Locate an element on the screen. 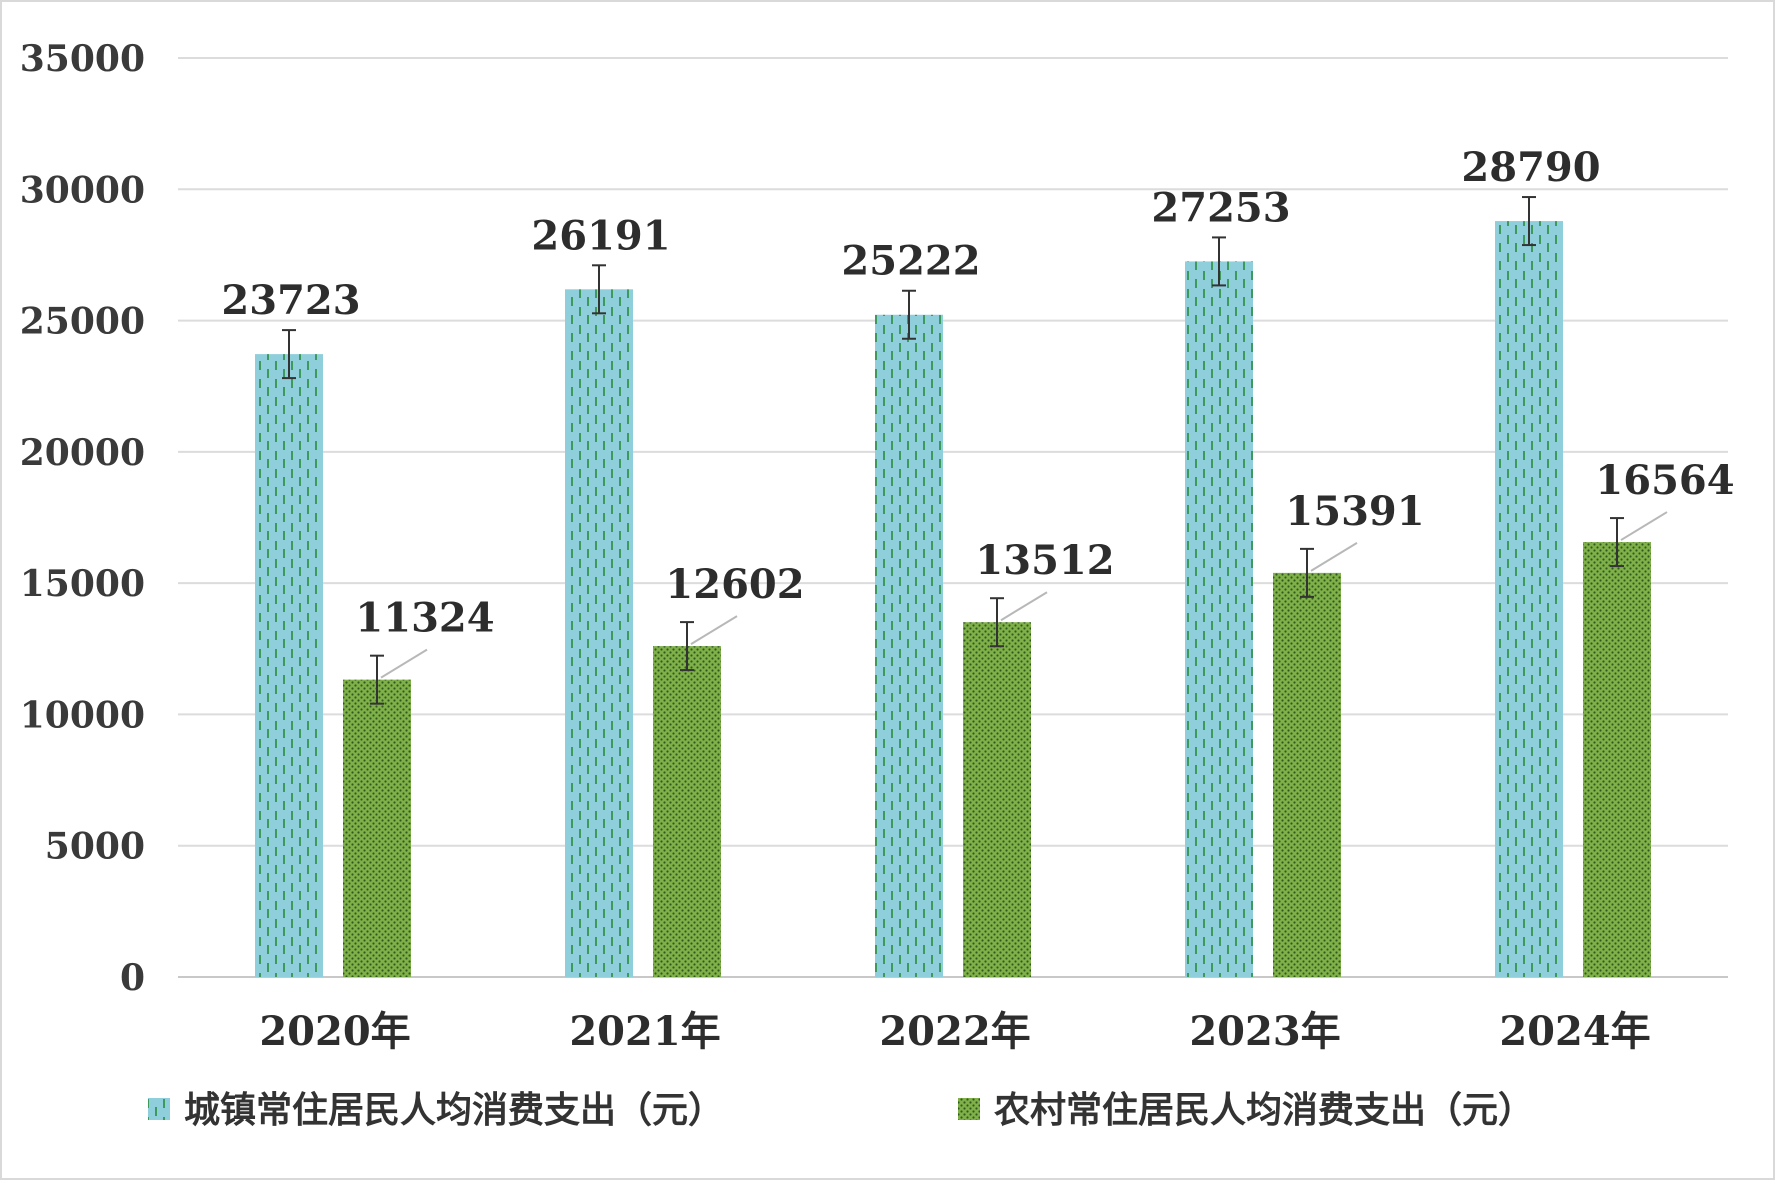  y-tick-label: 20000 is located at coordinates (82, 453).